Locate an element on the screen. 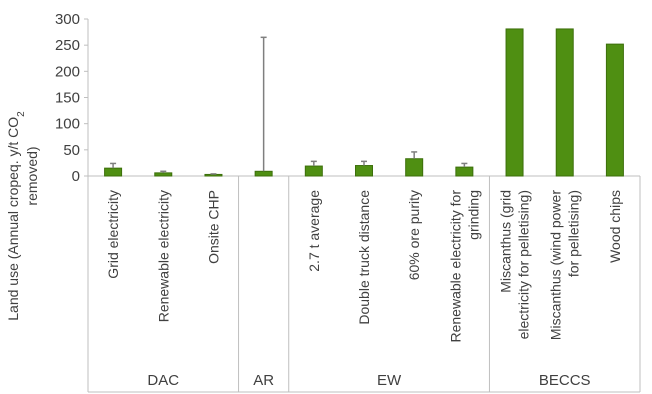 Image resolution: width=652 pixels, height=394 pixels. y-axis-label-main: Land use (Annual cropeq. y/t CO is located at coordinates (13, 219).